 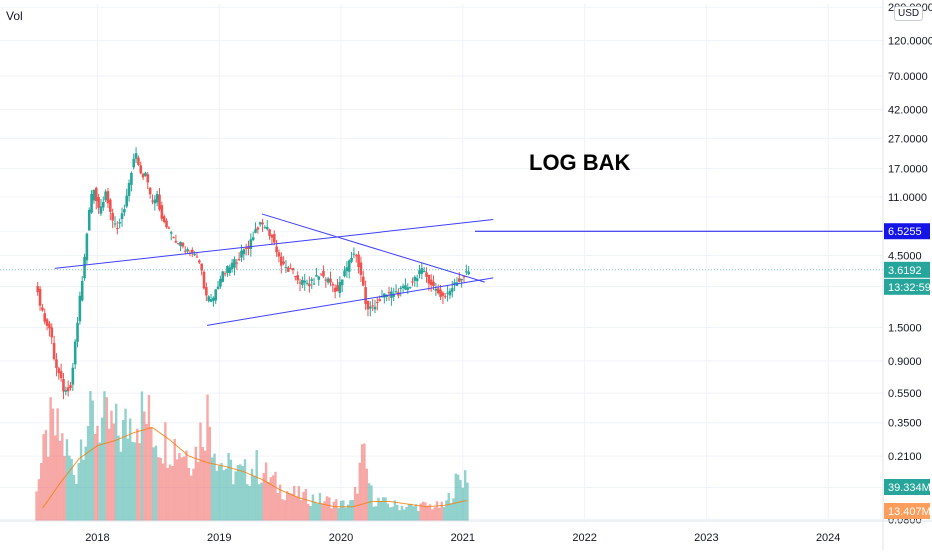 I want to click on x-tick-label: 2023, so click(x=706, y=538).